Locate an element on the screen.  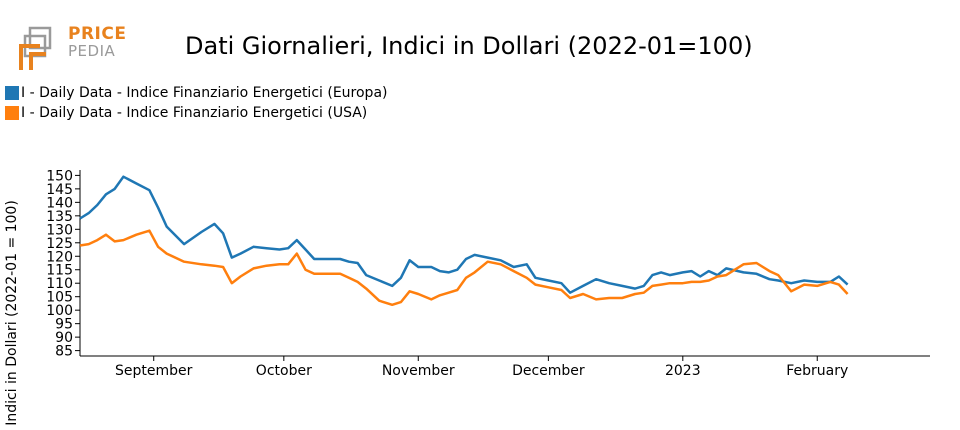
pricepedia-logo is located at coordinates (73, 49).